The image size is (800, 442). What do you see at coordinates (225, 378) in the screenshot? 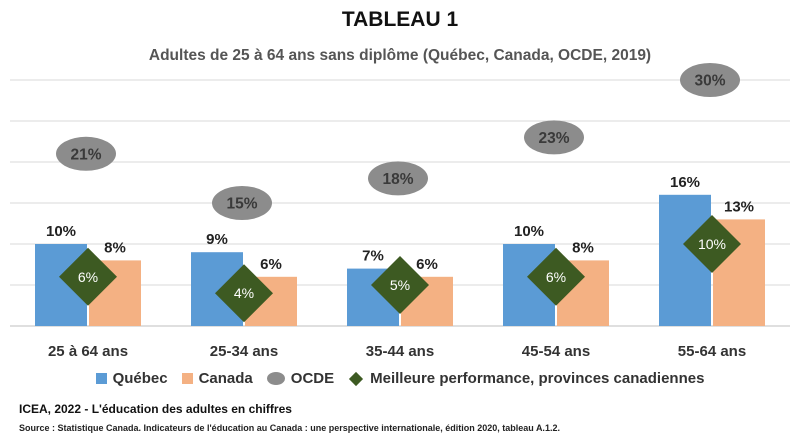
I see `legend-label-canada: Canada` at bounding box center [225, 378].